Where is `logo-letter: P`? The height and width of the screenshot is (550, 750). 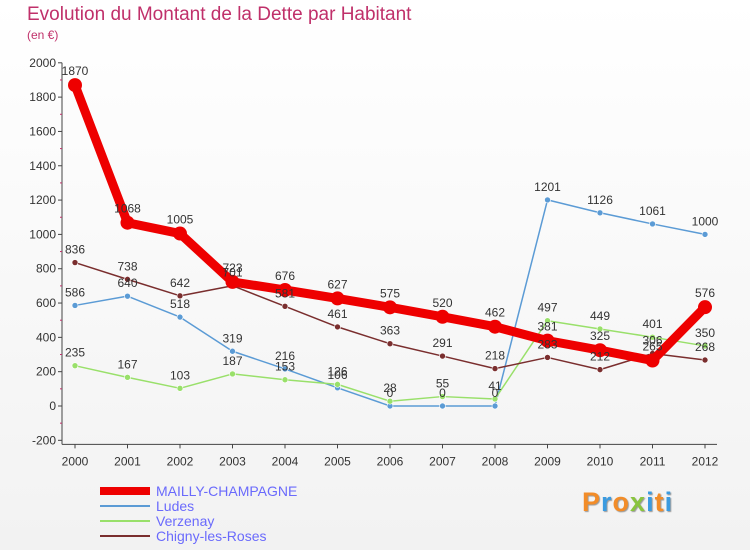
logo-letter: P is located at coordinates (592, 502).